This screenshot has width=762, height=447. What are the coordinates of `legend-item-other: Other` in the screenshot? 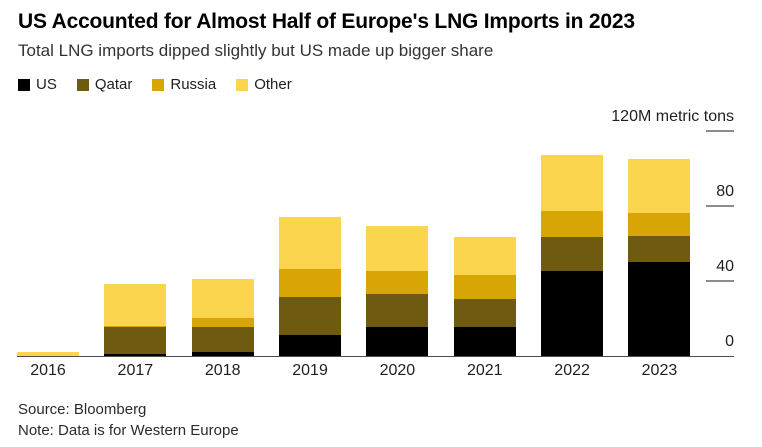 It's located at (264, 84).